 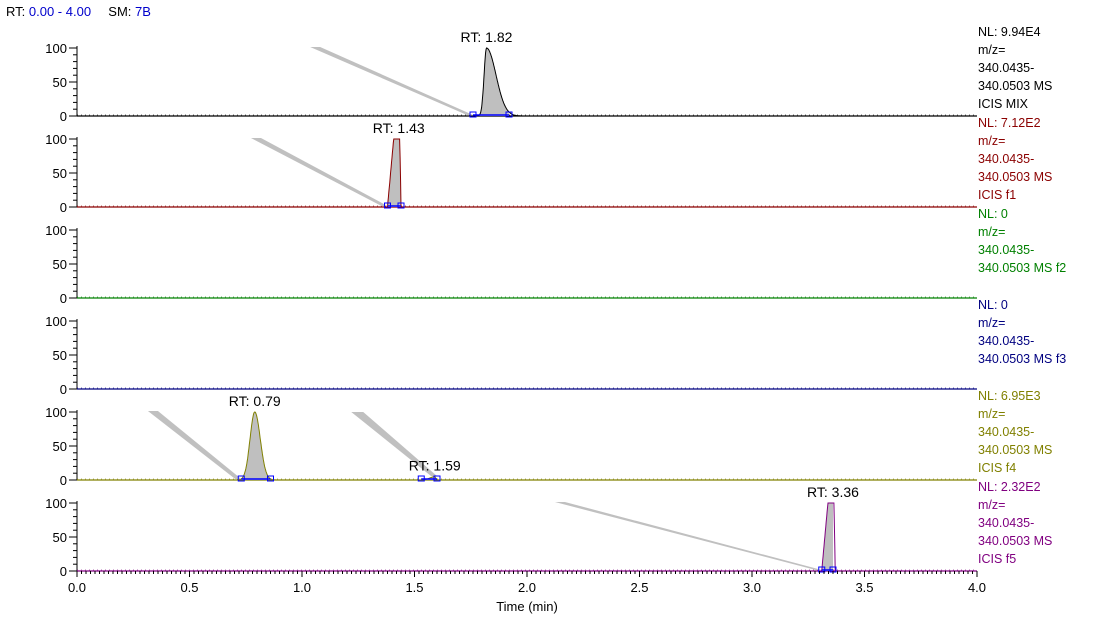 I want to click on chart-header: RT: 0.00 - 4.00 SM: 7B, so click(x=78, y=11).